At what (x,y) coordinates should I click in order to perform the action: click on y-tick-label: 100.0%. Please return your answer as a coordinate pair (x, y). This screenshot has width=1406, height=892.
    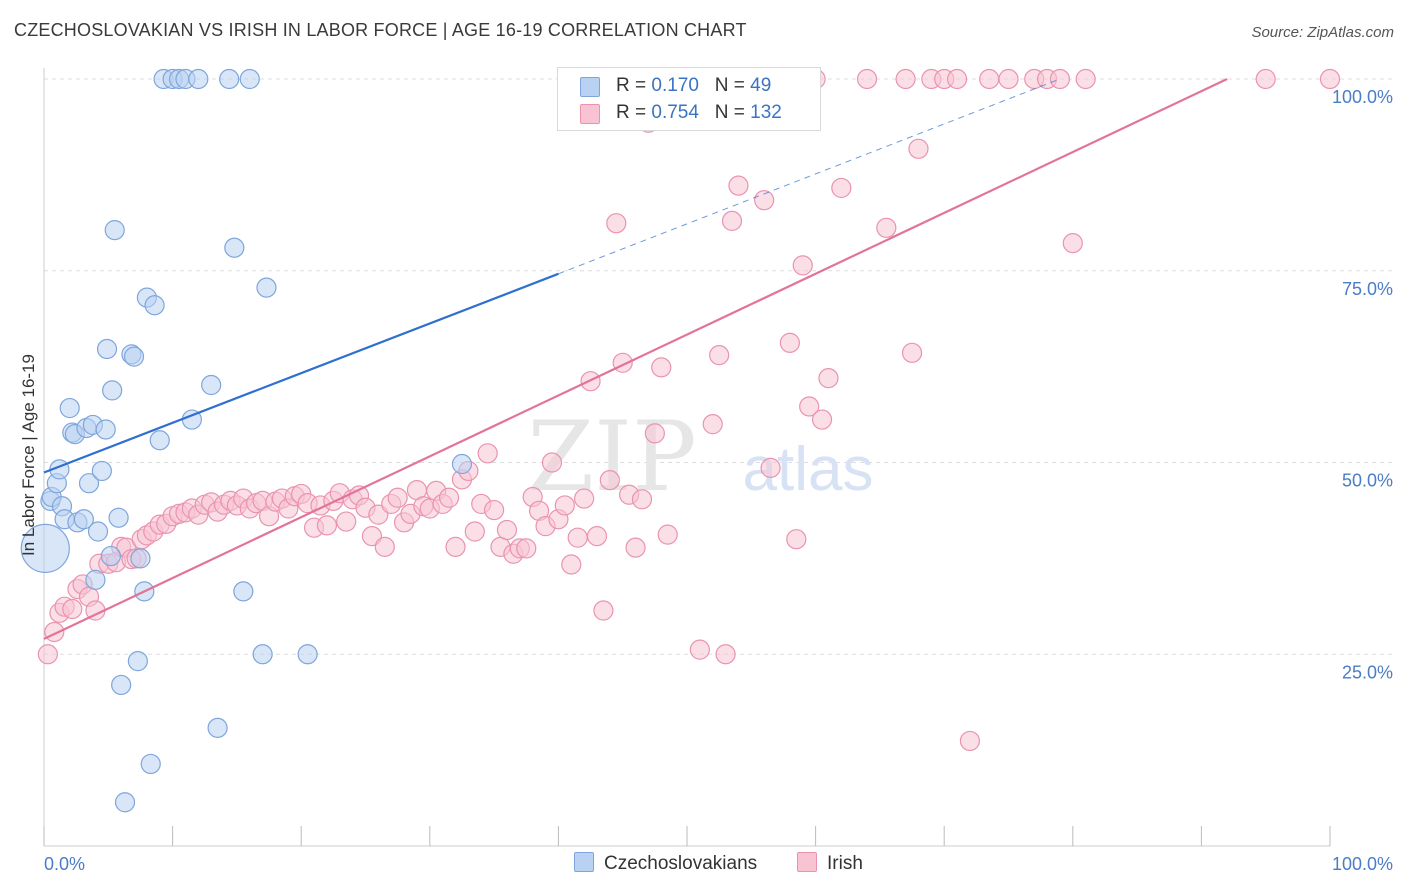
    Looking at the image, I should click on (1362, 97).